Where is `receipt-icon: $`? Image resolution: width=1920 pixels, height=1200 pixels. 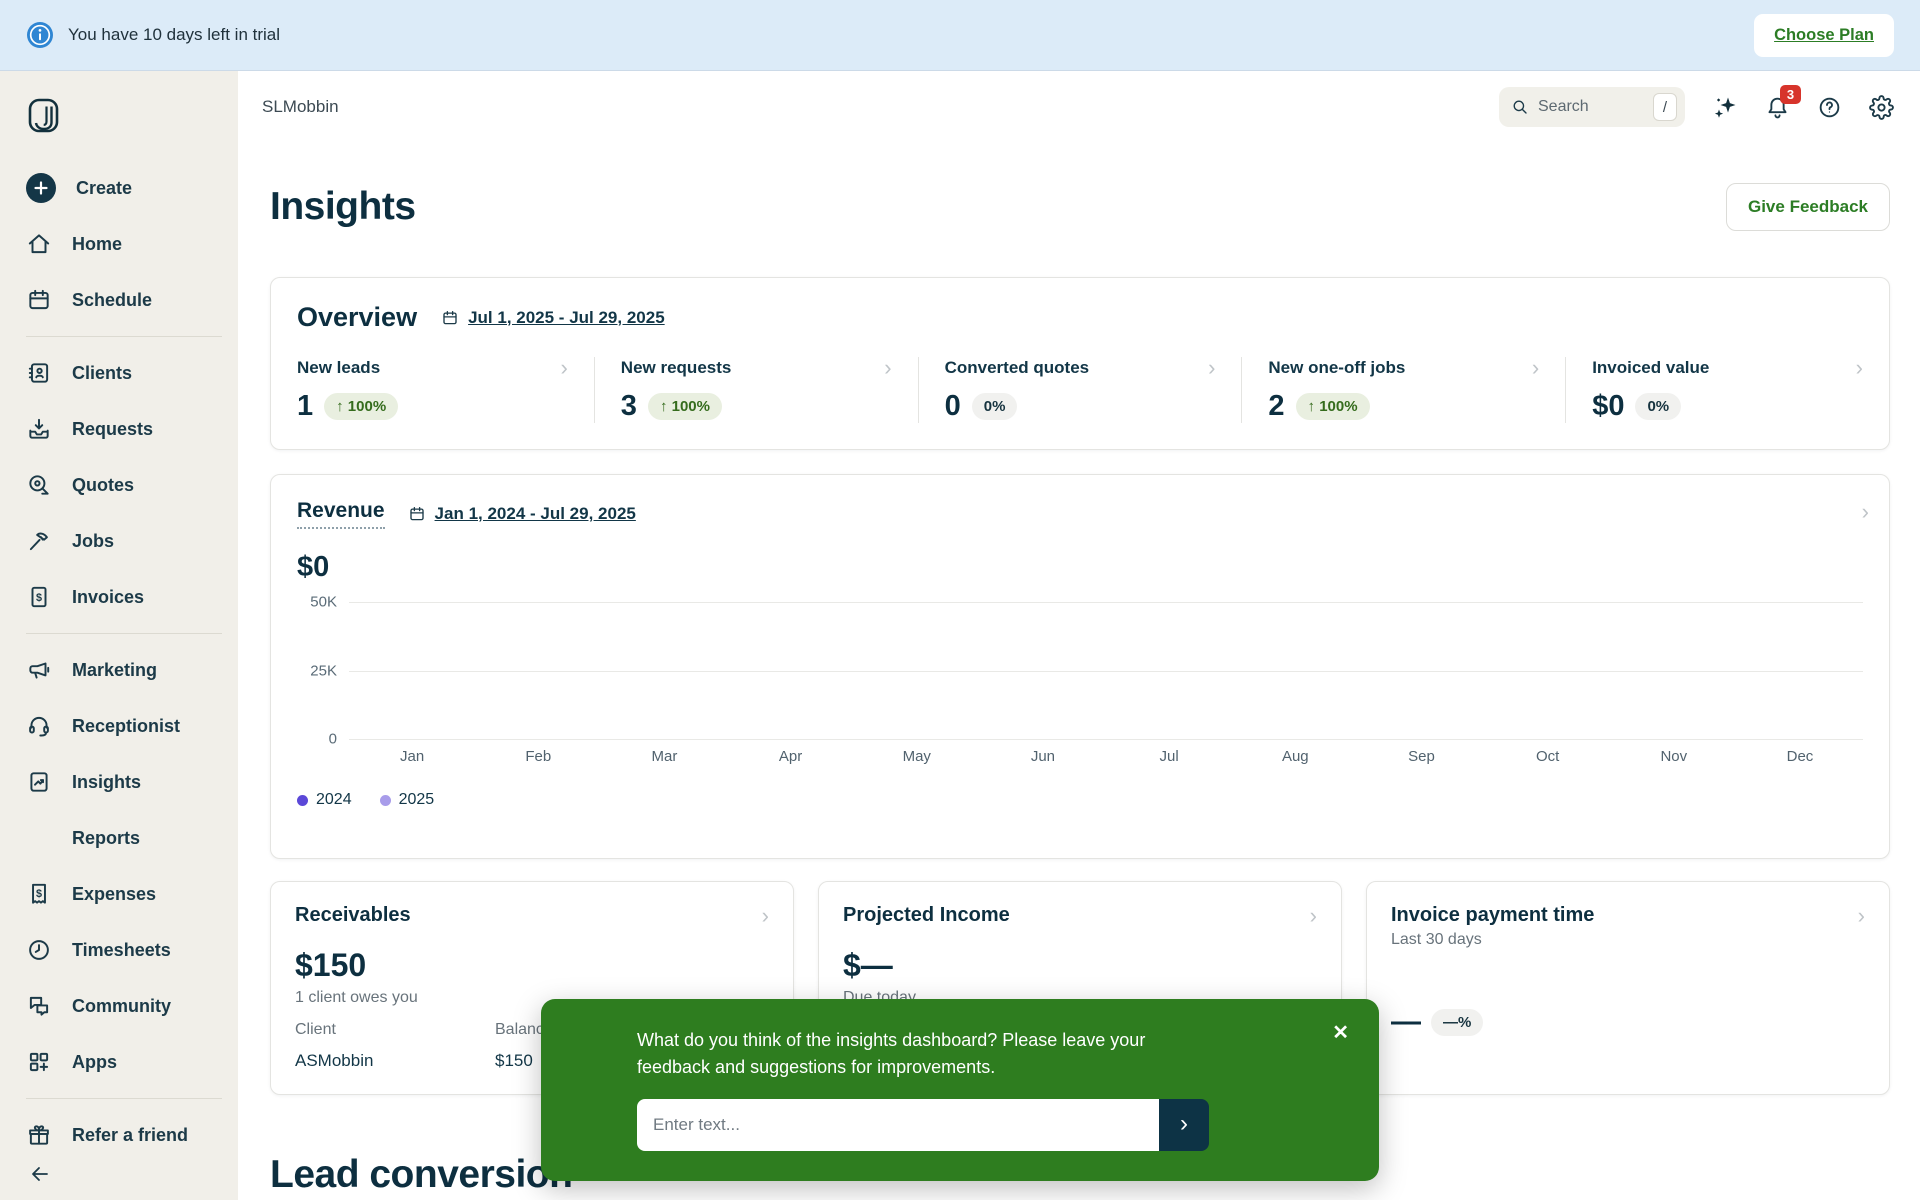 receipt-icon: $ is located at coordinates (39, 893).